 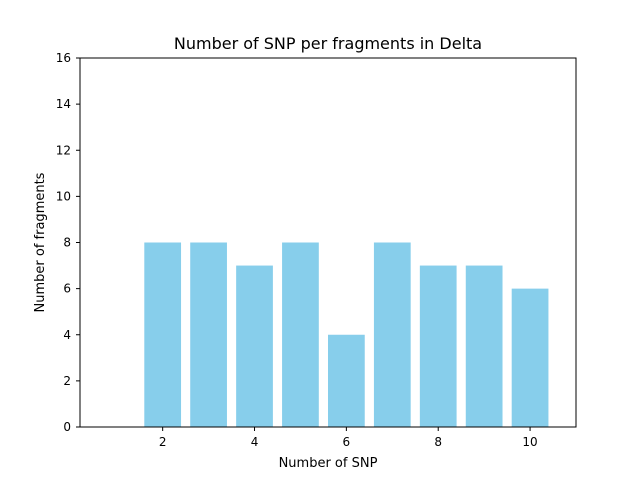 What do you see at coordinates (163, 442) in the screenshot?
I see `x-tick-label: 2` at bounding box center [163, 442].